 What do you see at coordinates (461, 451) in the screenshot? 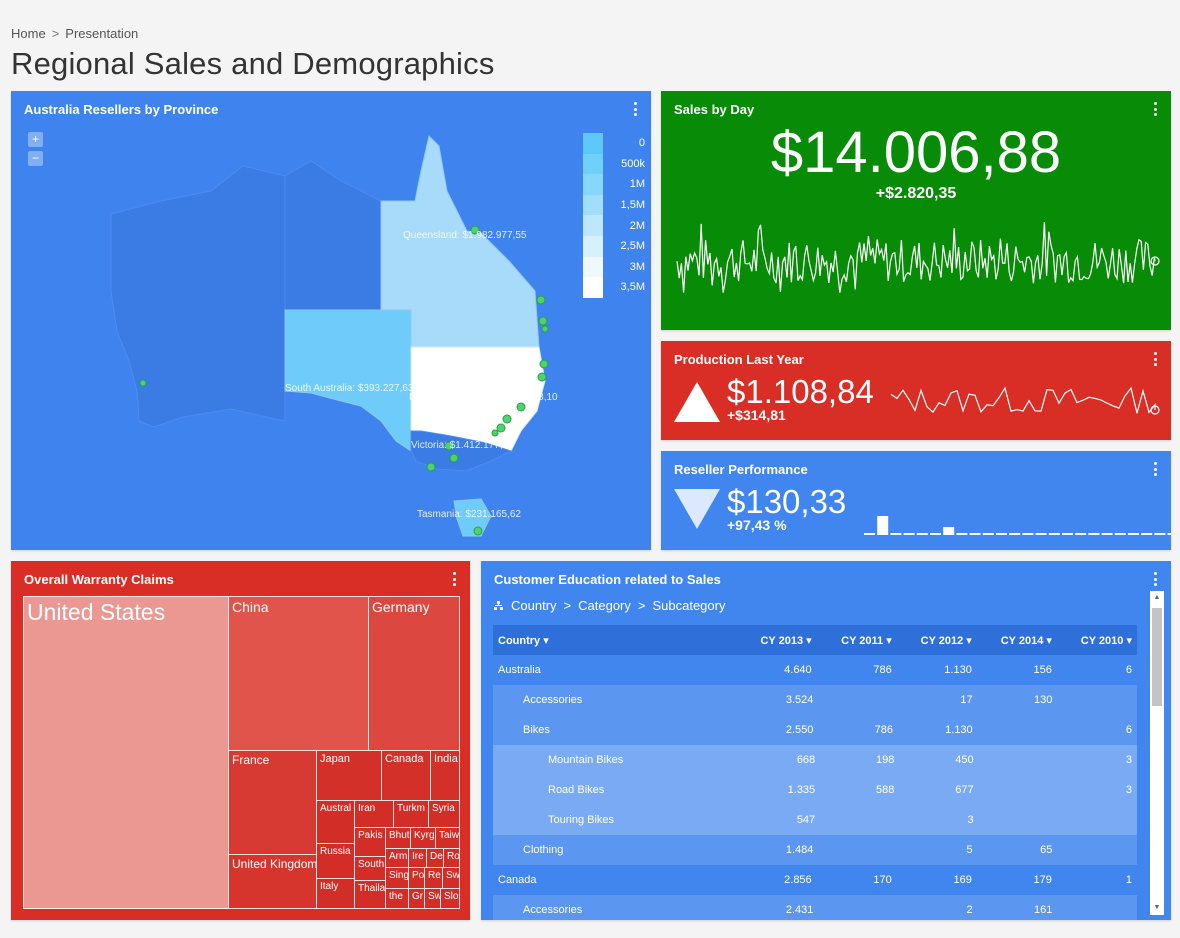
I see `region-victoria` at bounding box center [461, 451].